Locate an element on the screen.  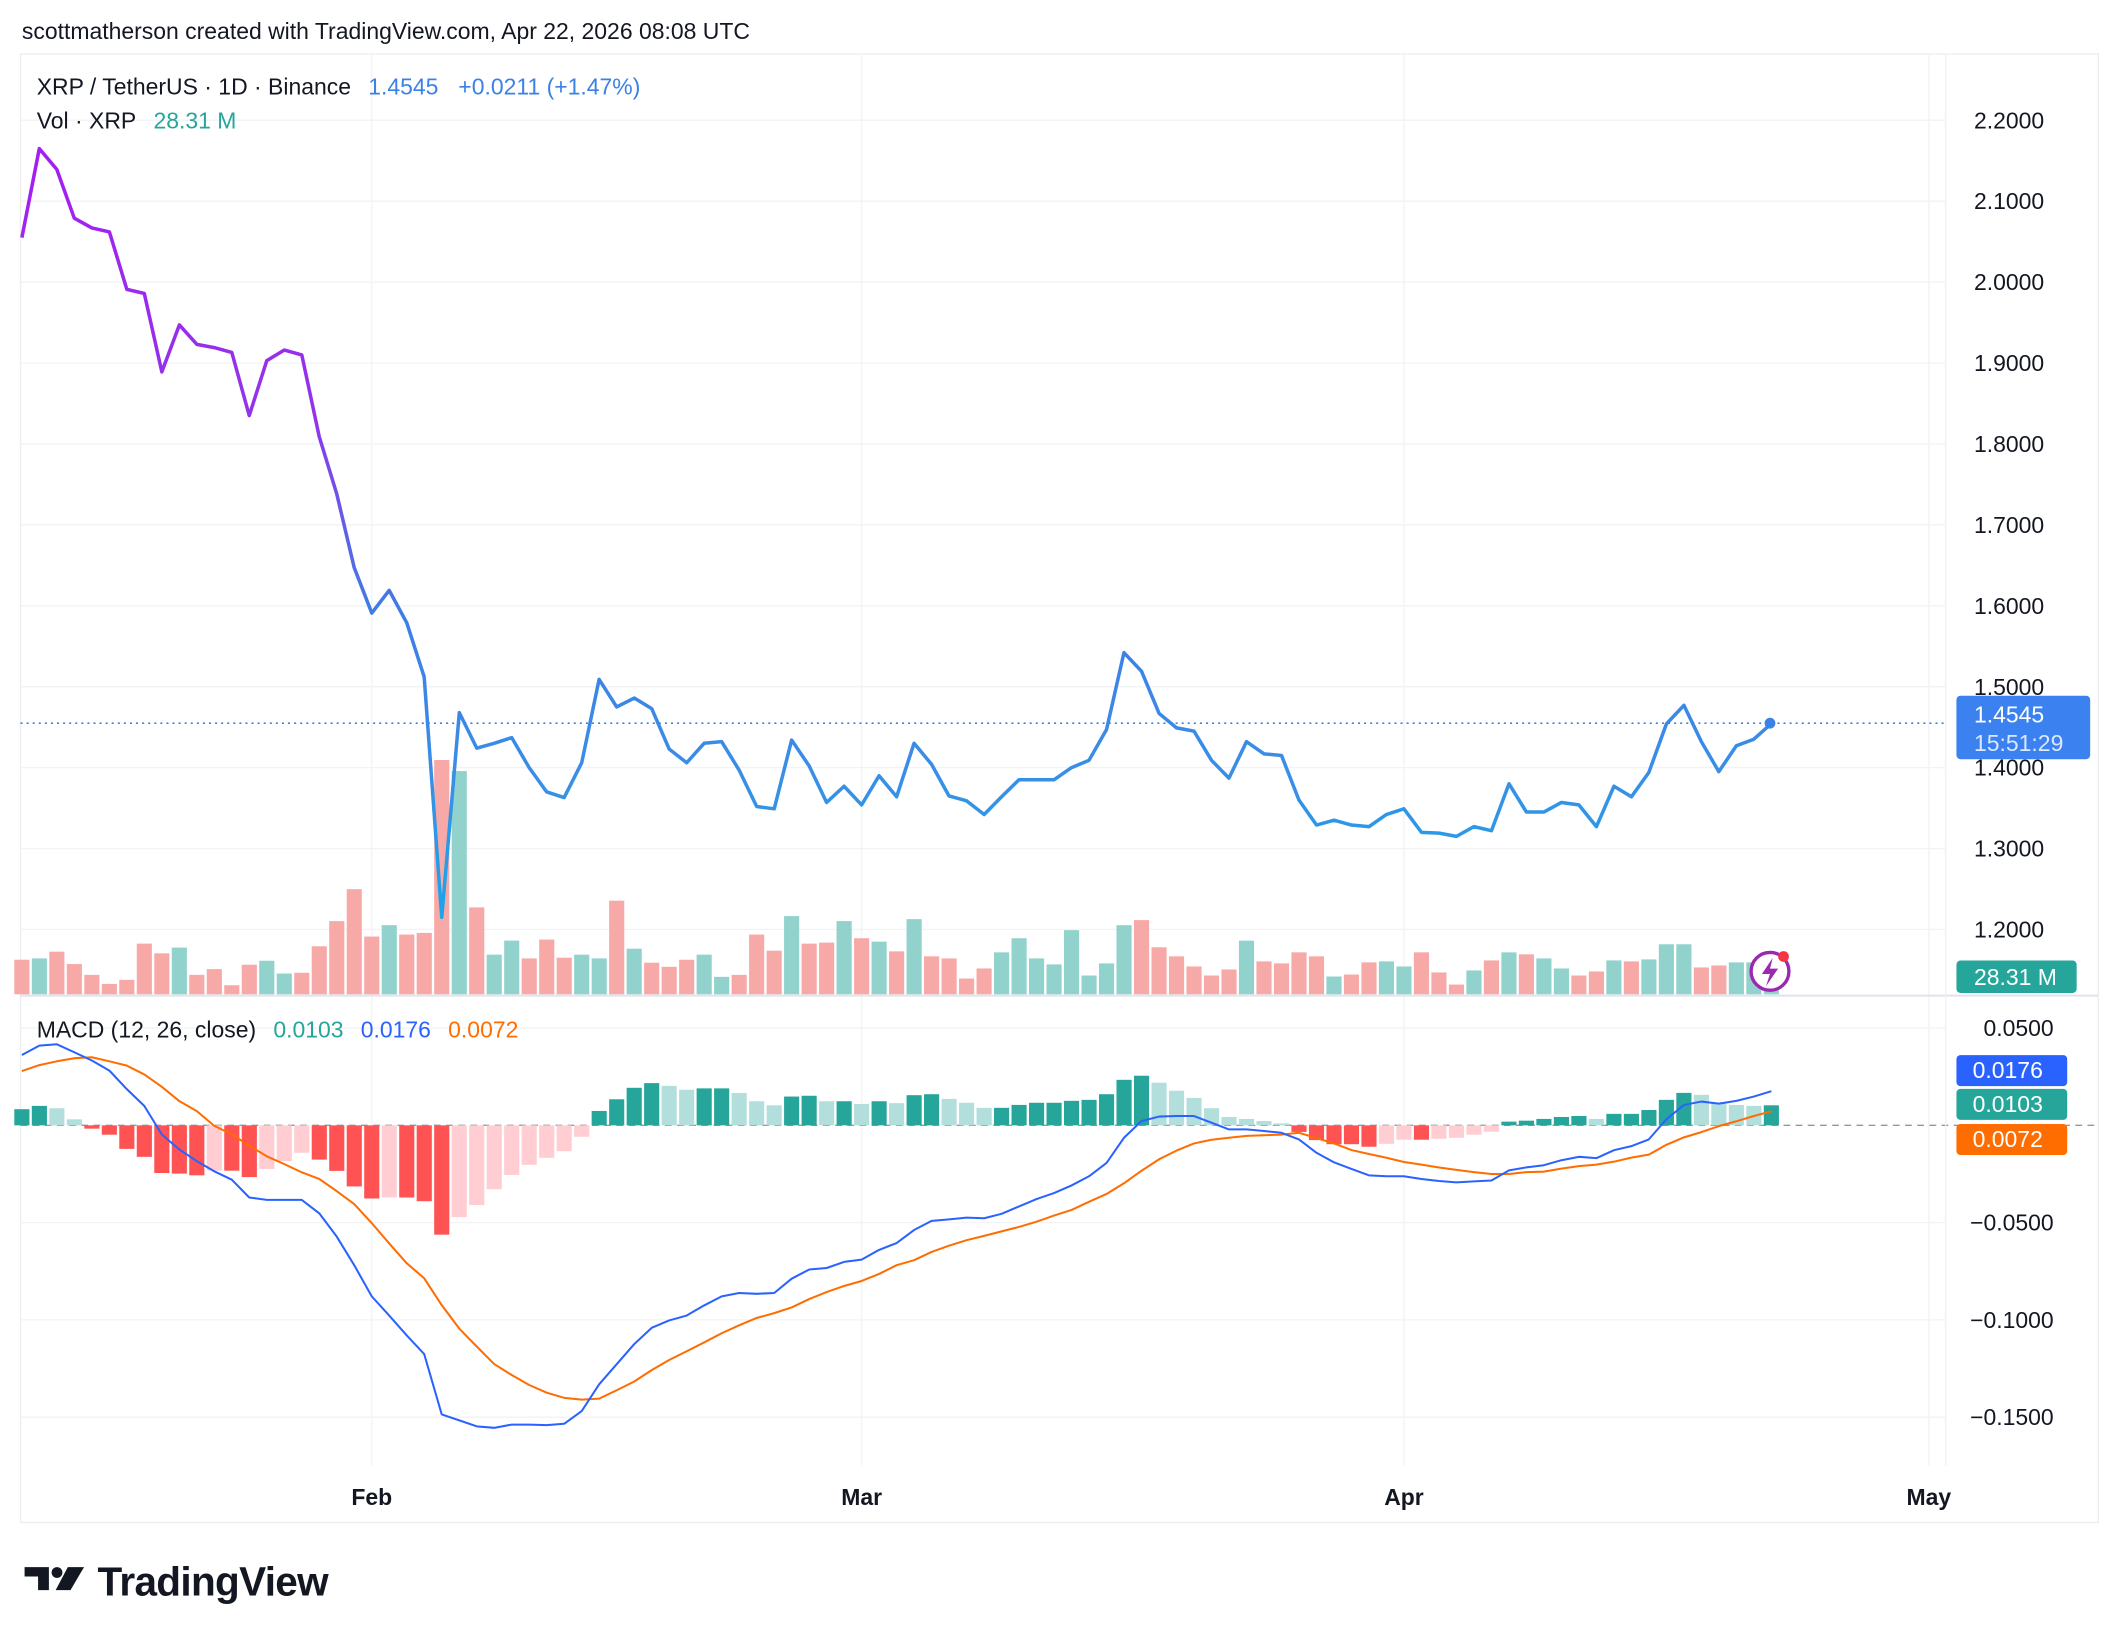
macd-legend-label: MACD (12, 26, close) is located at coordinates (146, 1030).